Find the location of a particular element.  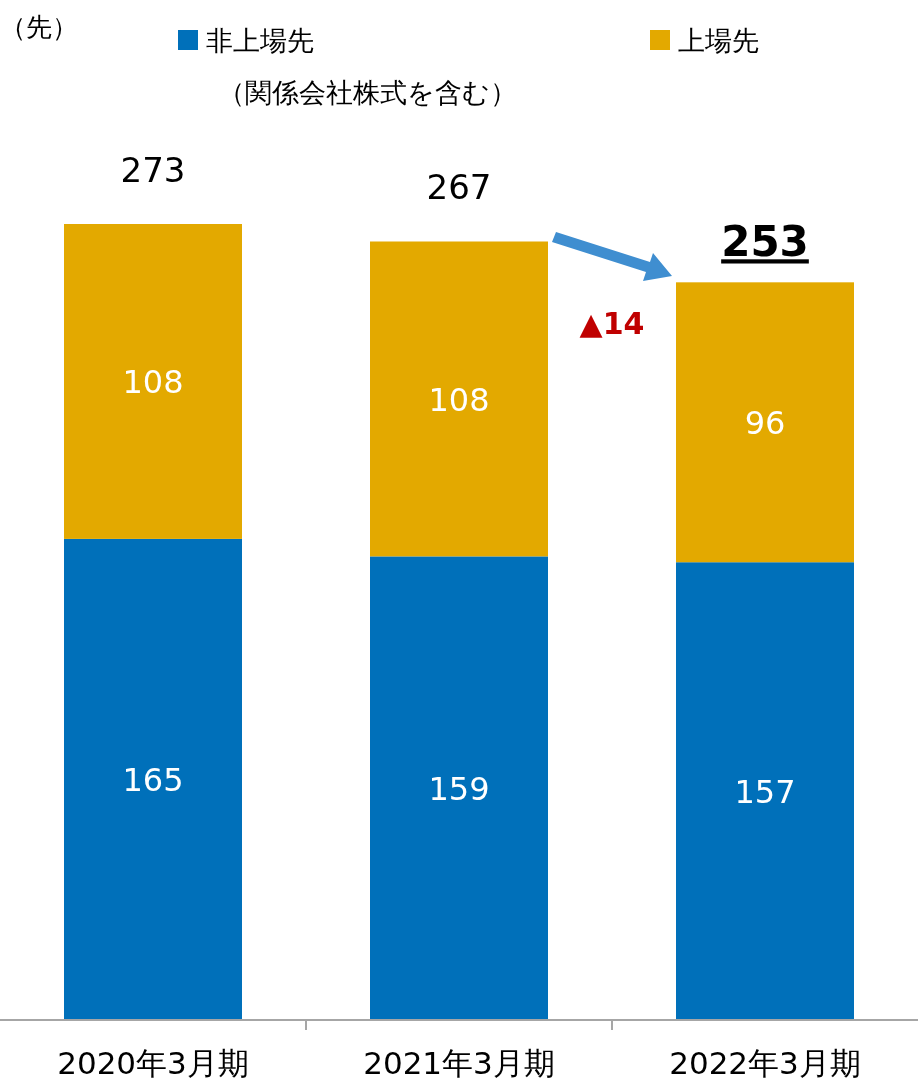

data-label: 157 is located at coordinates (765, 792).